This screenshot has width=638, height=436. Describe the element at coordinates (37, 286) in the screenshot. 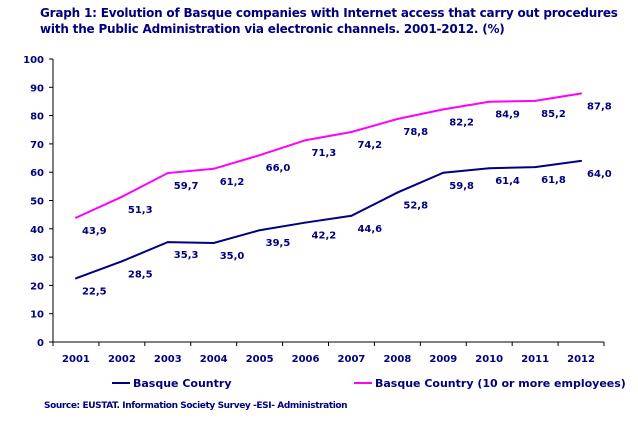

I see `y-tick-label: 20` at that location.